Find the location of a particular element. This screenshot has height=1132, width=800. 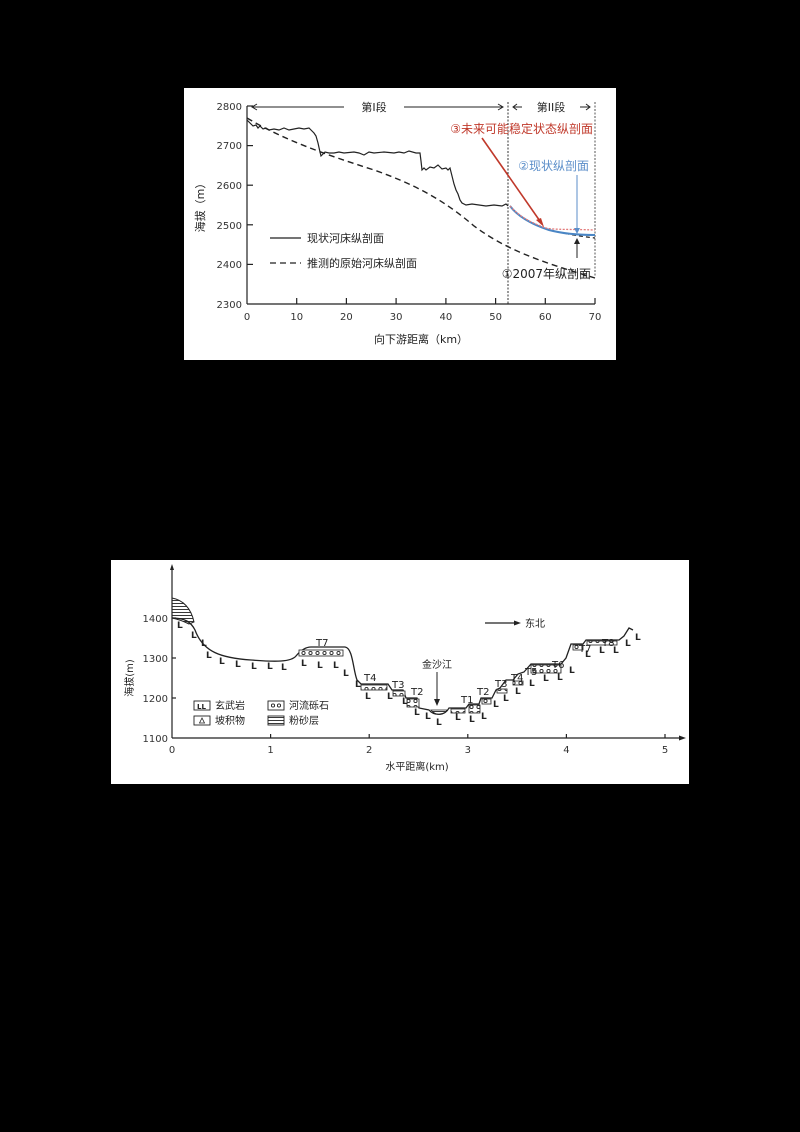

y-axis is located at coordinates (420, 205).